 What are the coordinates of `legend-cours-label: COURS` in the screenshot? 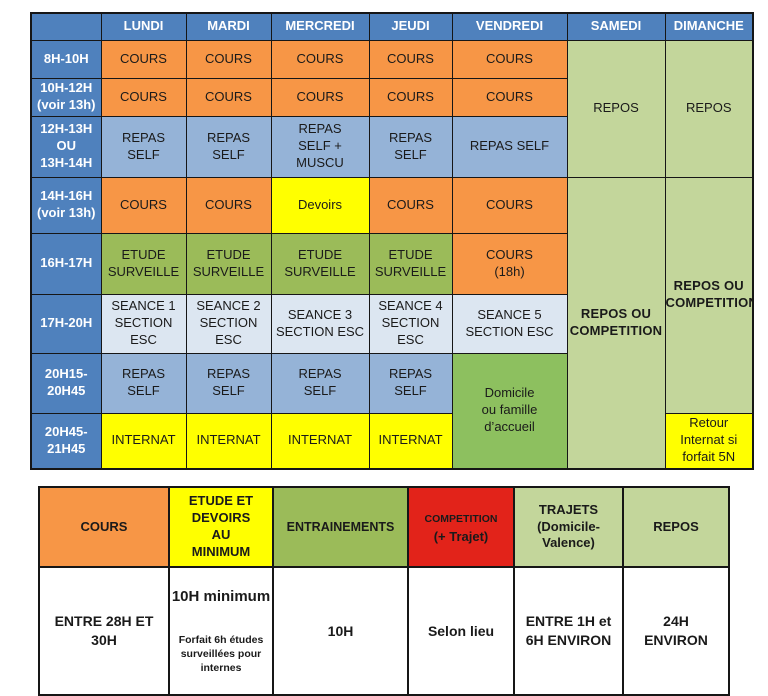 It's located at (104, 527).